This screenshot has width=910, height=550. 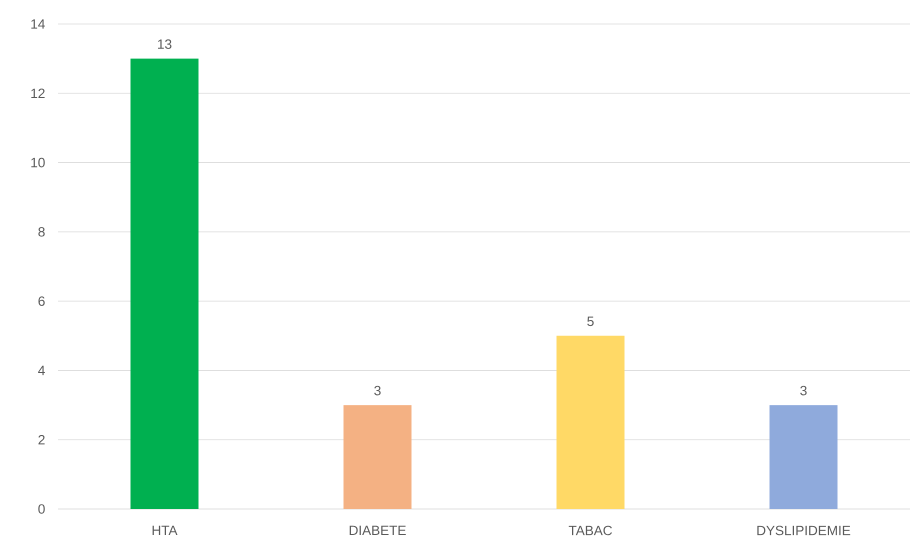 What do you see at coordinates (165, 44) in the screenshot?
I see `data-label: 13` at bounding box center [165, 44].